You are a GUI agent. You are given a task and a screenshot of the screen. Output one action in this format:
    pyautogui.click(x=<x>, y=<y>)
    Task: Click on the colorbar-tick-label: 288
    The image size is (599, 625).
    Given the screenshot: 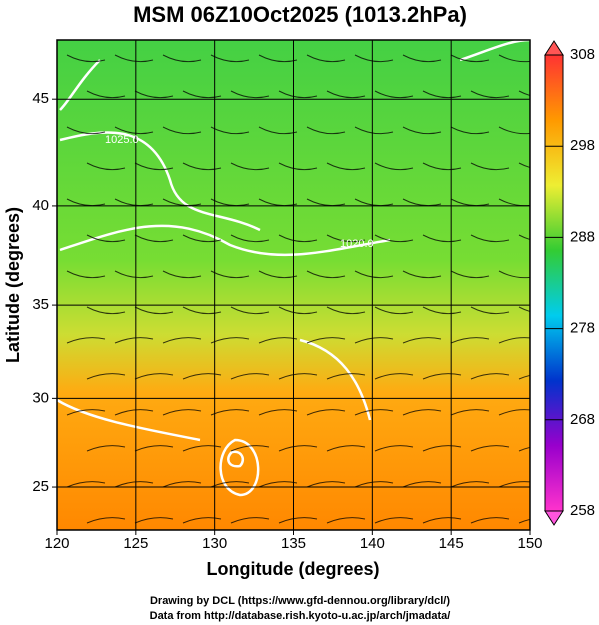 What is the action you would take?
    pyautogui.click(x=582, y=236)
    